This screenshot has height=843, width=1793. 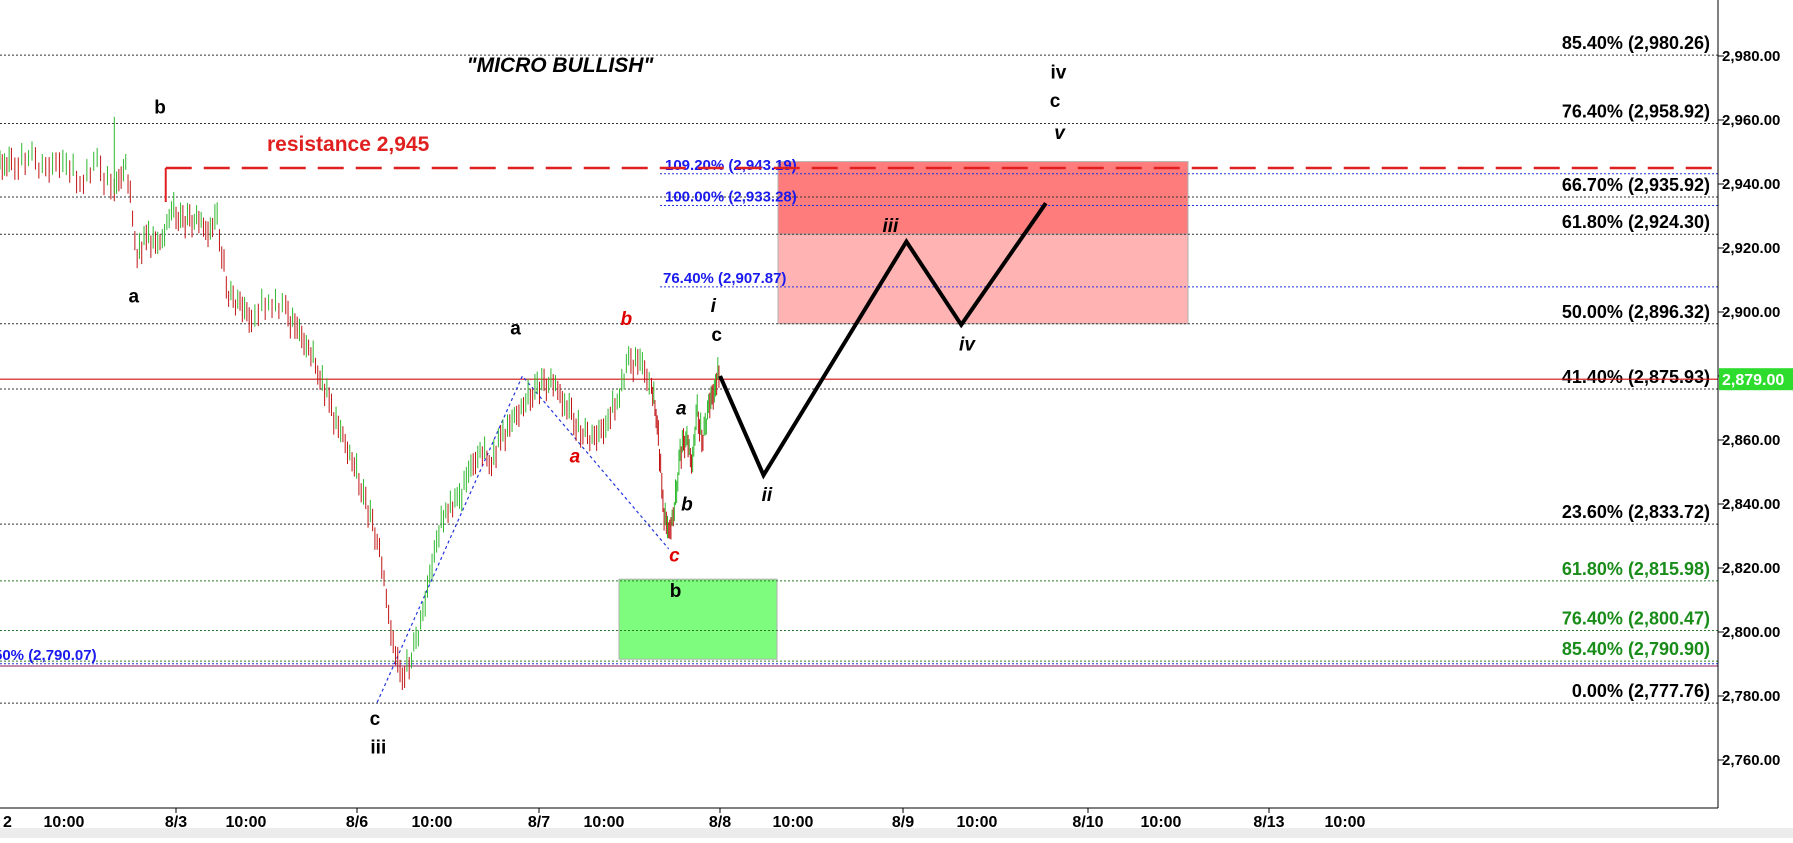 What do you see at coordinates (1636, 312) in the screenshot?
I see `fib-label: 50.00% (2,896.32)` at bounding box center [1636, 312].